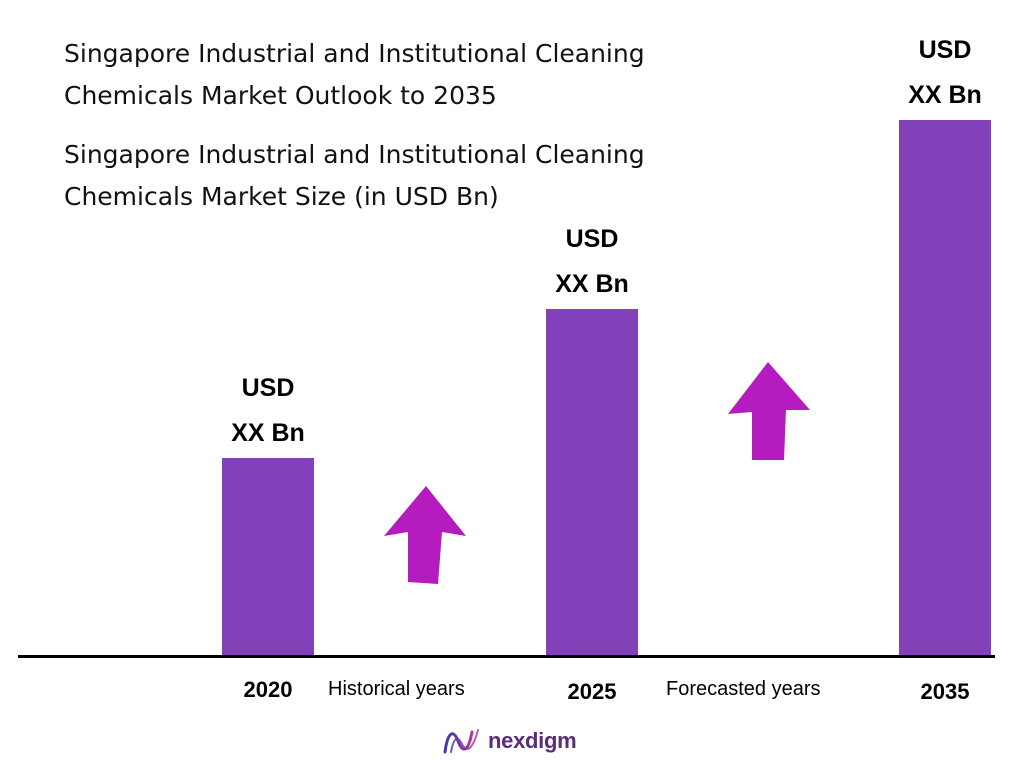 Image resolution: width=1024 pixels, height=768 pixels. Describe the element at coordinates (268, 388) in the screenshot. I see `bar-data-label-2020-line-1: USD` at that location.